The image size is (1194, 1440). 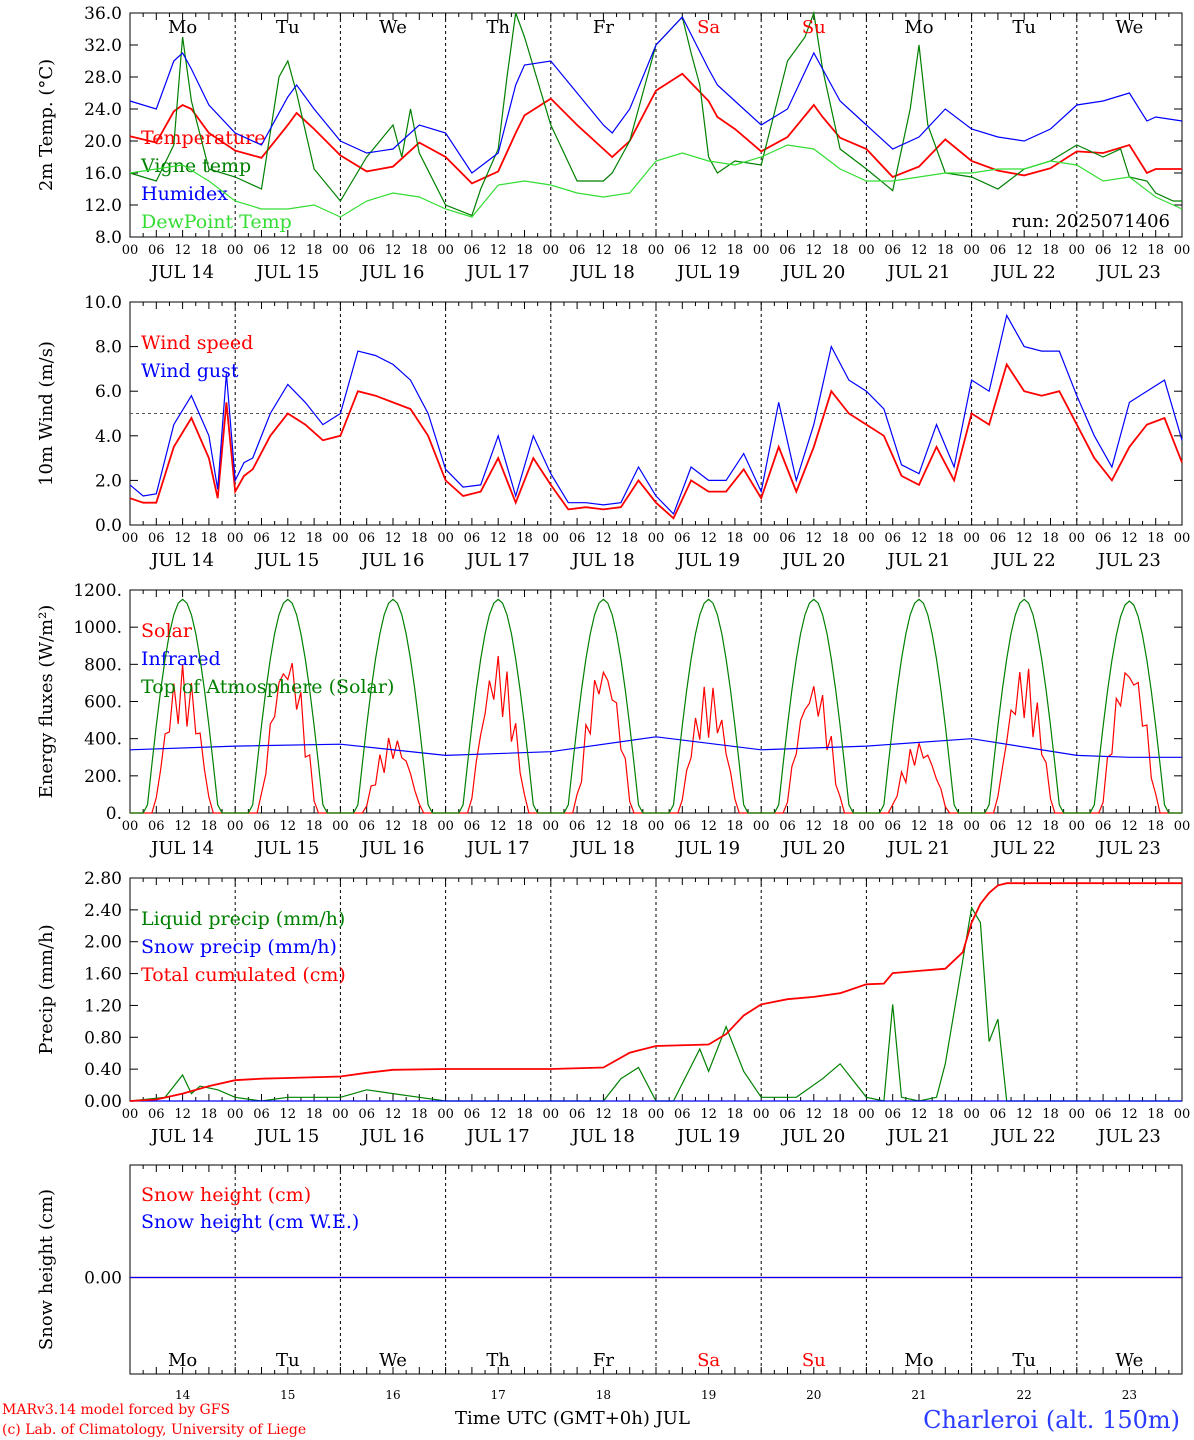 What do you see at coordinates (918, 1360) in the screenshot?
I see `weekday-label: Mo` at bounding box center [918, 1360].